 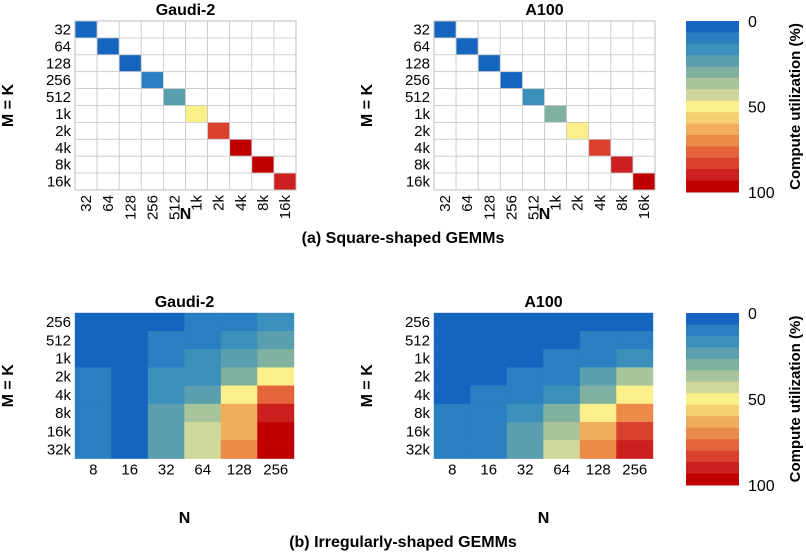 I want to click on colorbar-a: 0 50 100 Compute utilization (%), so click(x=745, y=108).